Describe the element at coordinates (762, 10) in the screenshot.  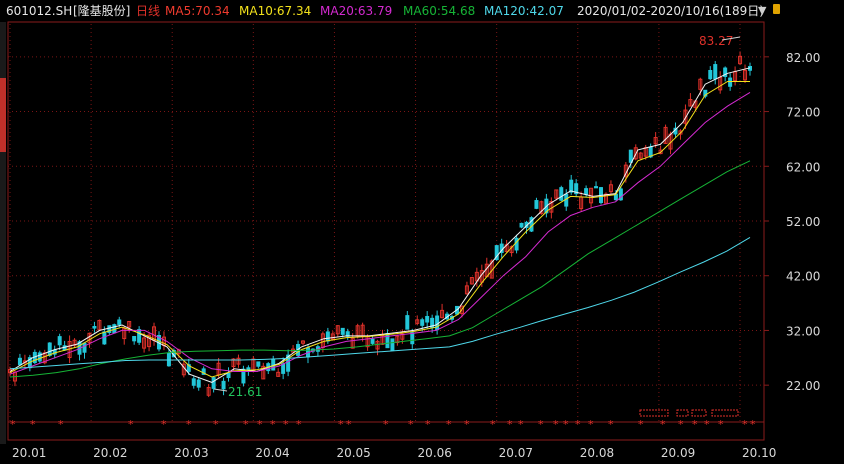
I see `triangle-down-icon: ▼` at that location.